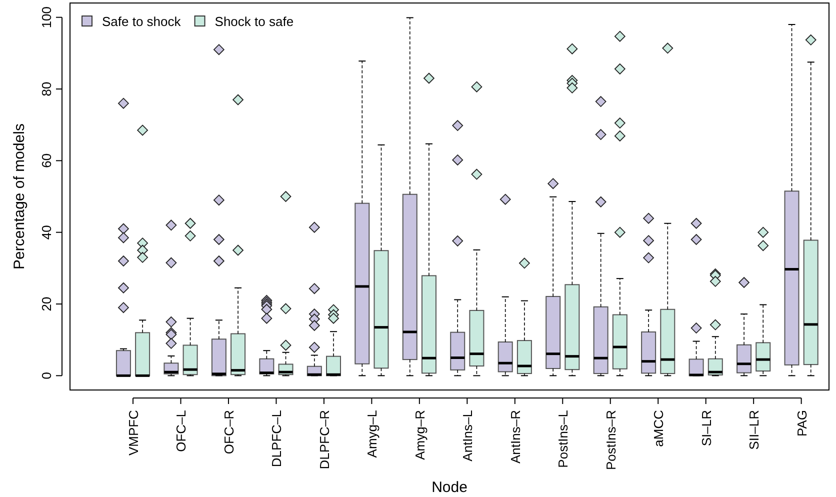 The width and height of the screenshot is (836, 497). Describe the element at coordinates (658, 428) in the screenshot. I see `x-tick-label: aMCC` at that location.